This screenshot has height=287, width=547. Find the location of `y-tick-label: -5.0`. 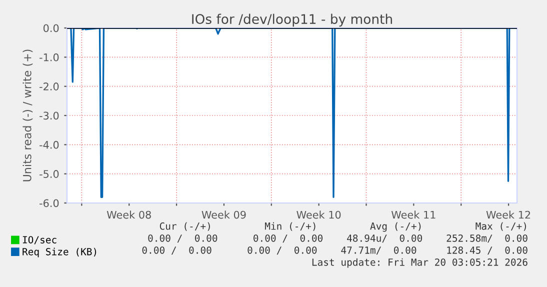

y-tick-label: -5.0 is located at coordinates (49, 174).